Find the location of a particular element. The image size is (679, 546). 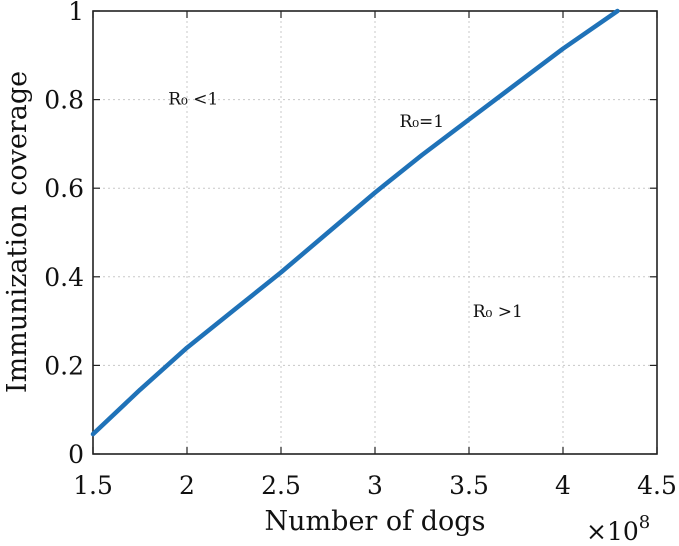

region-annotation: R₀ <1 is located at coordinates (193, 100).